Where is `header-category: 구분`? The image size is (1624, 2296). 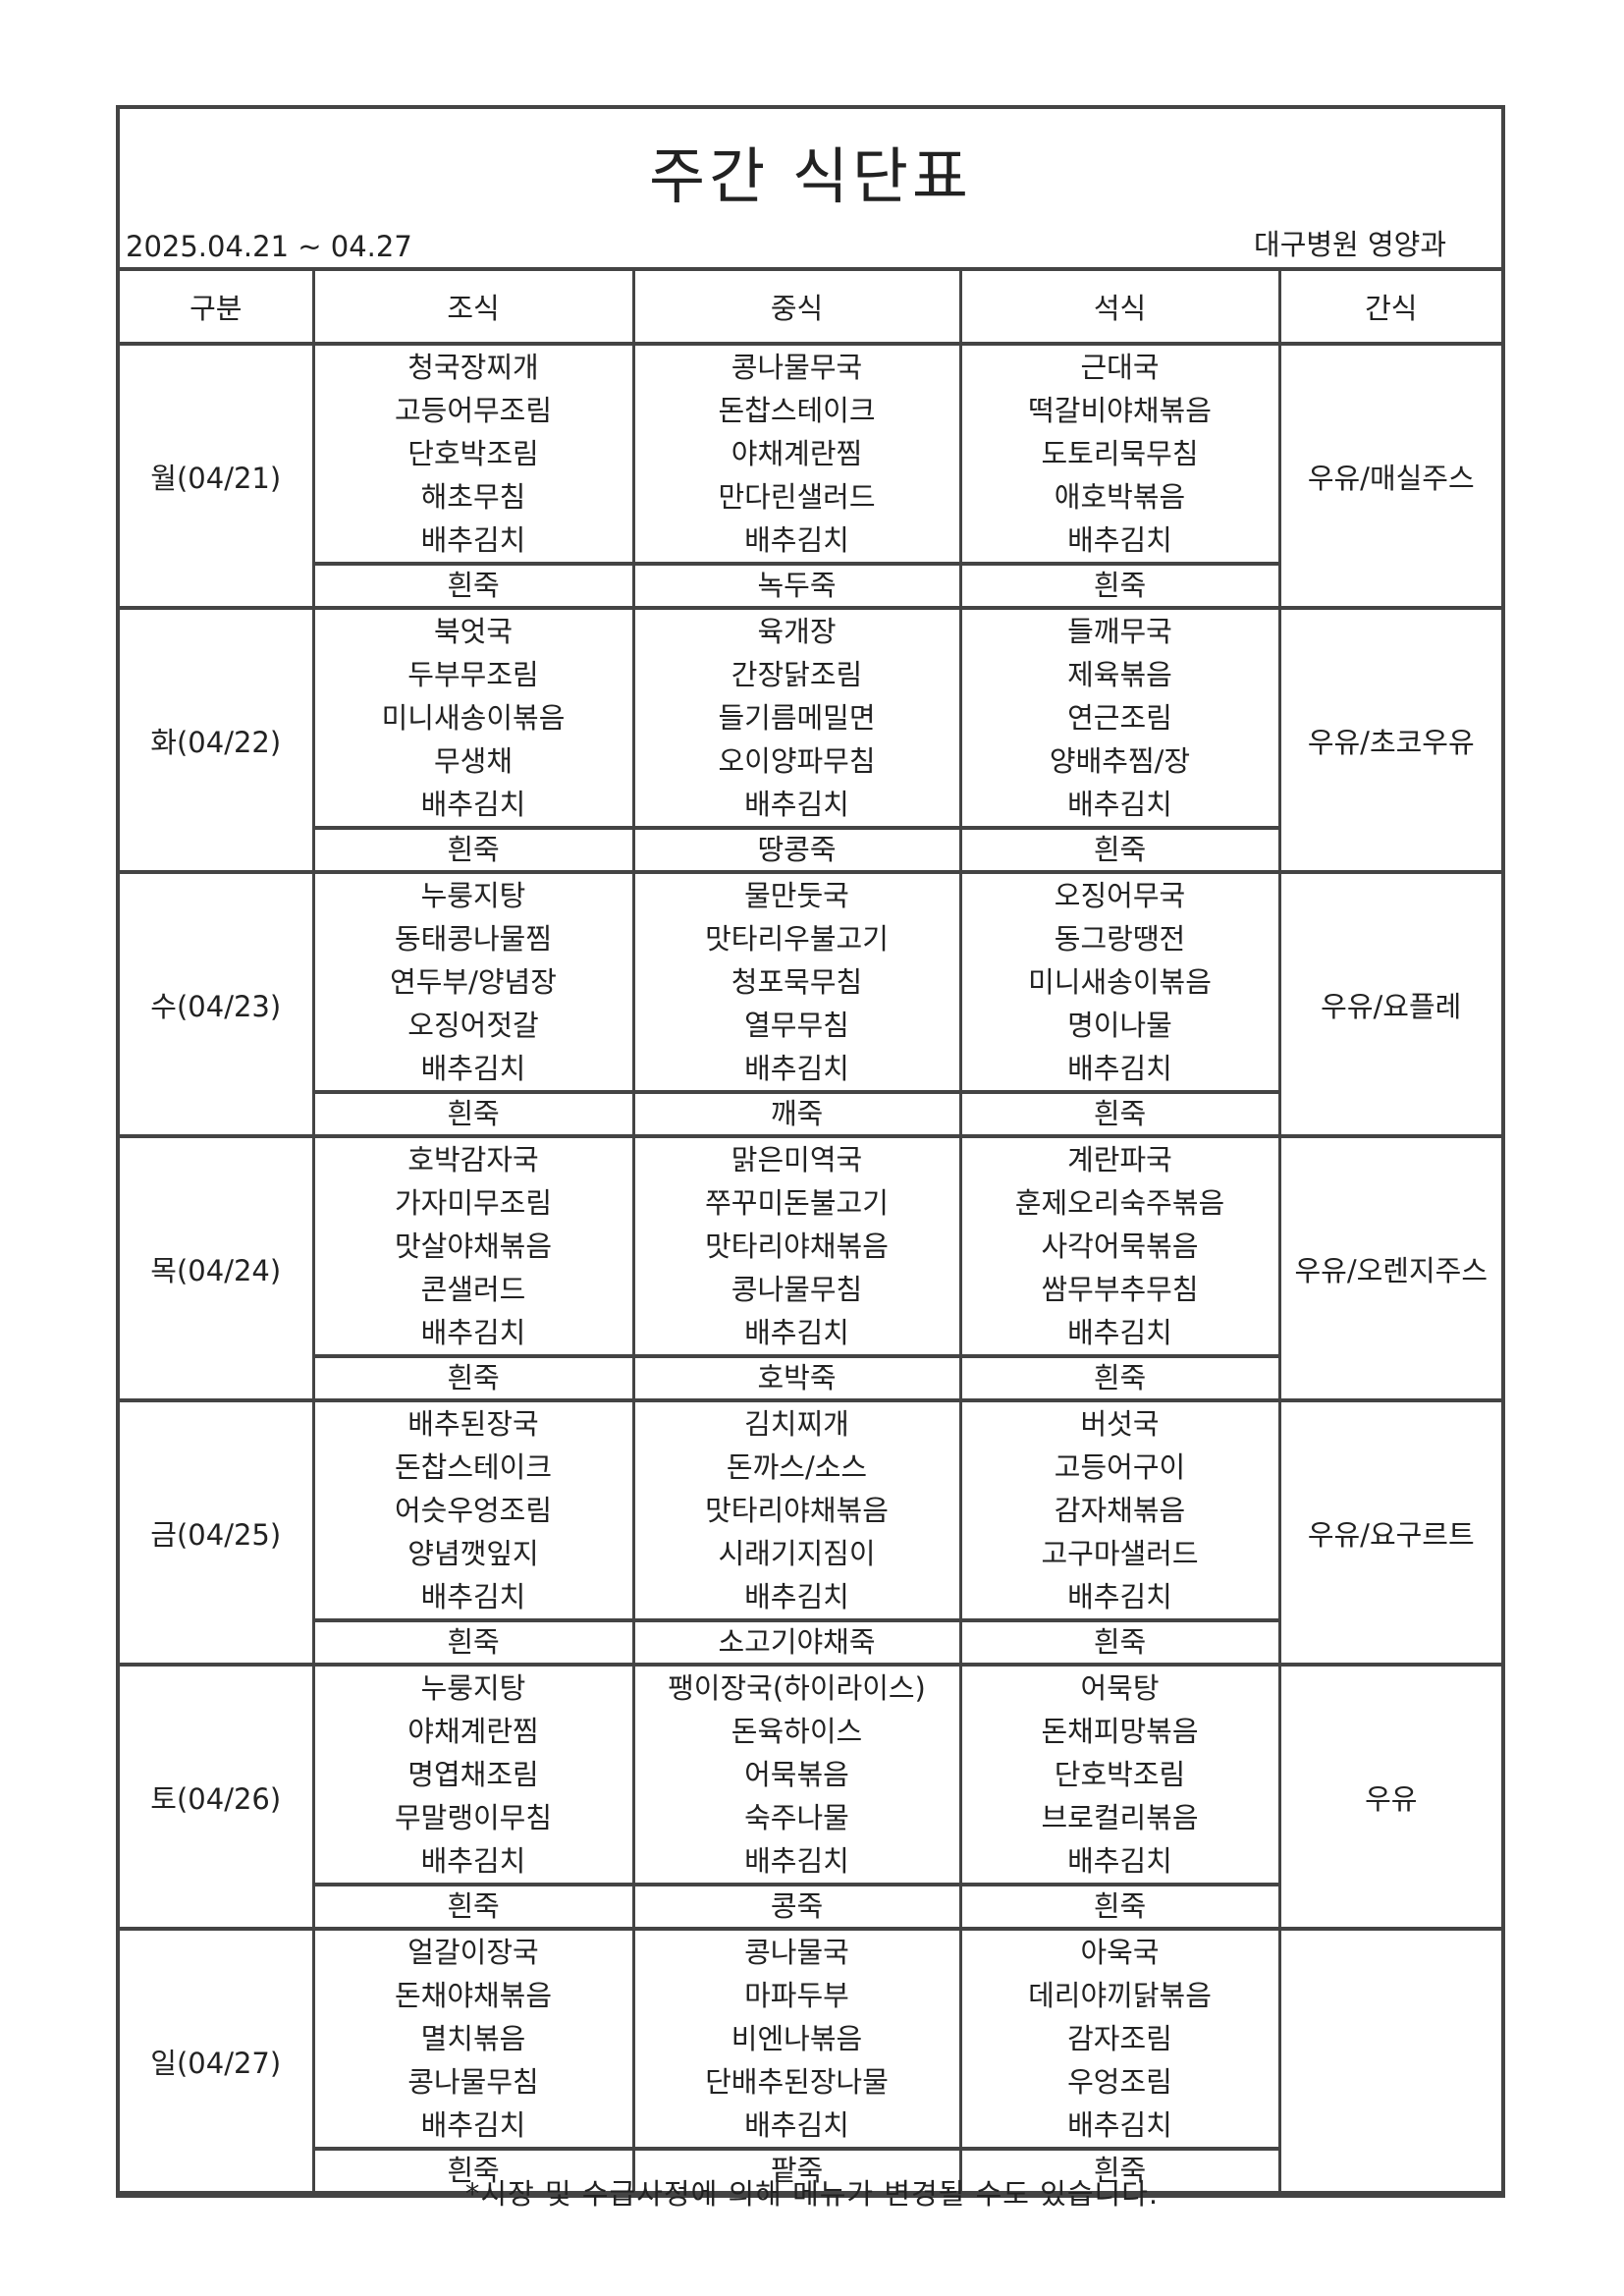 header-category: 구분 is located at coordinates (217, 308).